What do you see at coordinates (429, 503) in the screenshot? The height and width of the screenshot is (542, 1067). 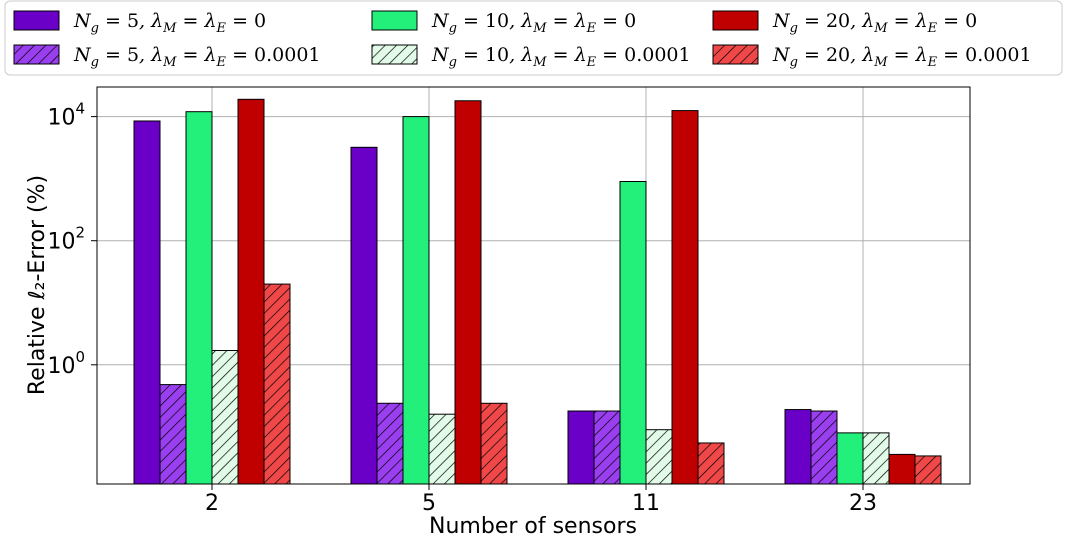 I see `x-tick-label: 5` at bounding box center [429, 503].